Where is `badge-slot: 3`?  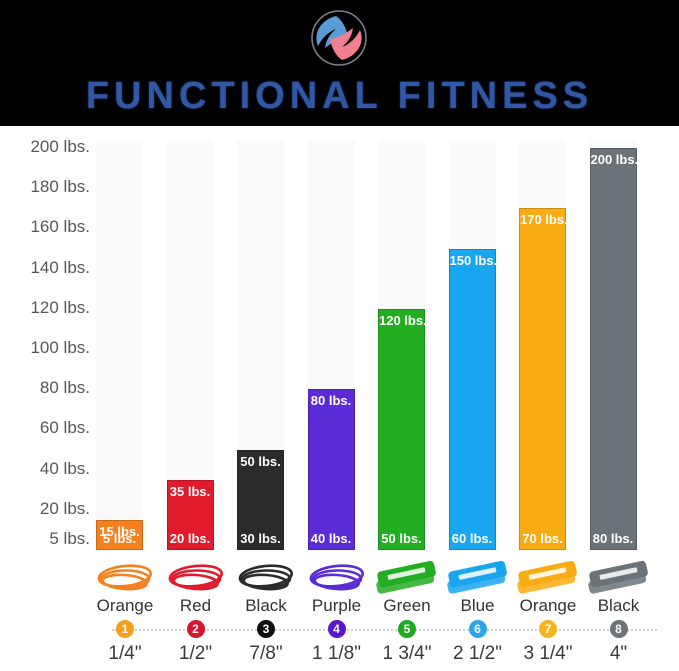 badge-slot: 3 is located at coordinates (266, 630).